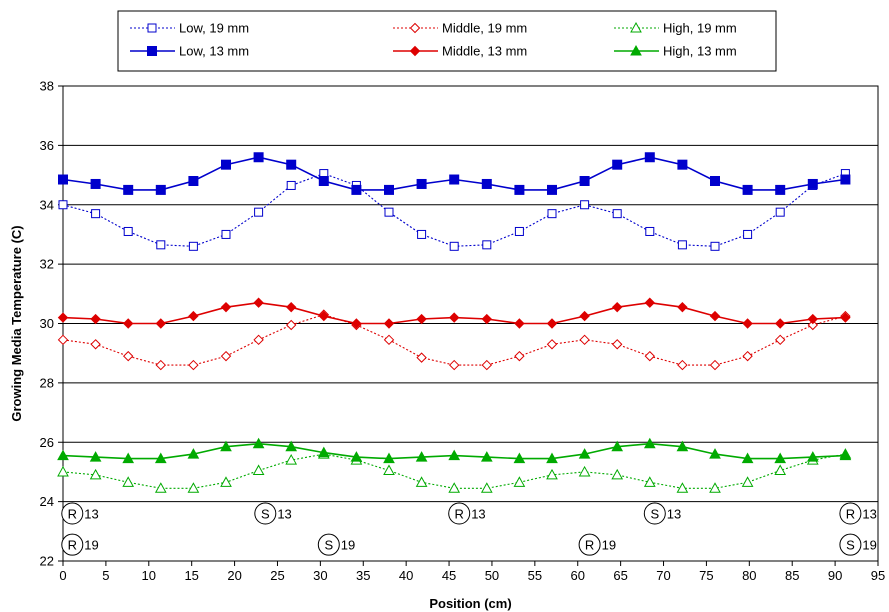 The height and width of the screenshot is (612, 889). Describe the element at coordinates (470, 603) in the screenshot. I see `x-axis-title: Position (cm)` at that location.